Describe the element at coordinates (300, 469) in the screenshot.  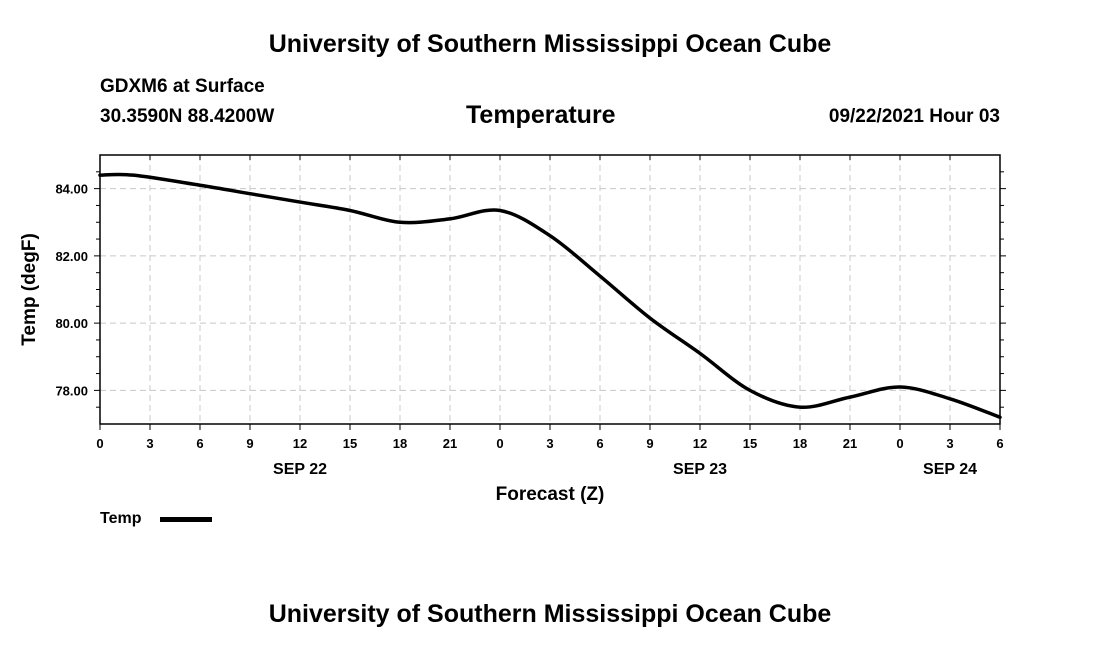
I see `date-label: SEP 22` at that location.